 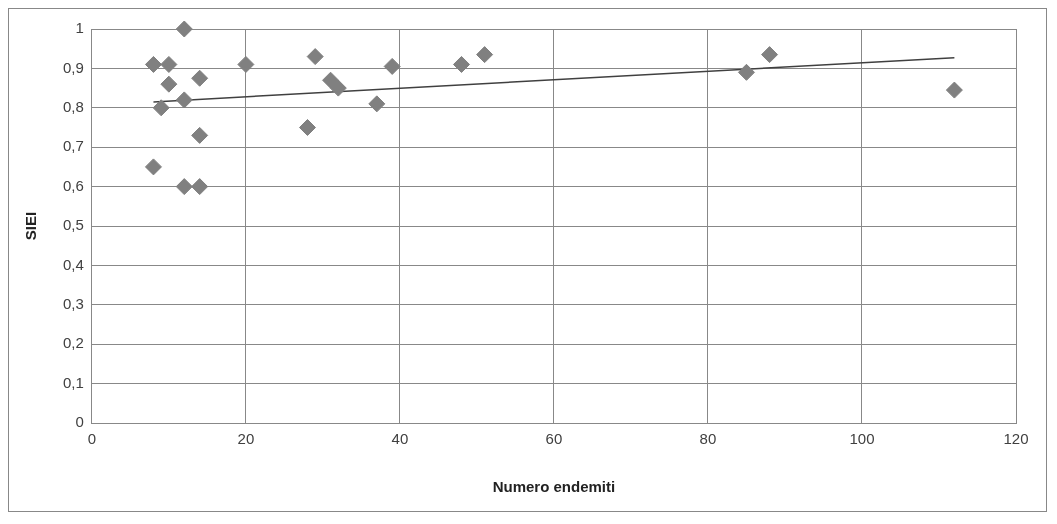 I want to click on y-tick-label: 0, so click(x=79, y=422).